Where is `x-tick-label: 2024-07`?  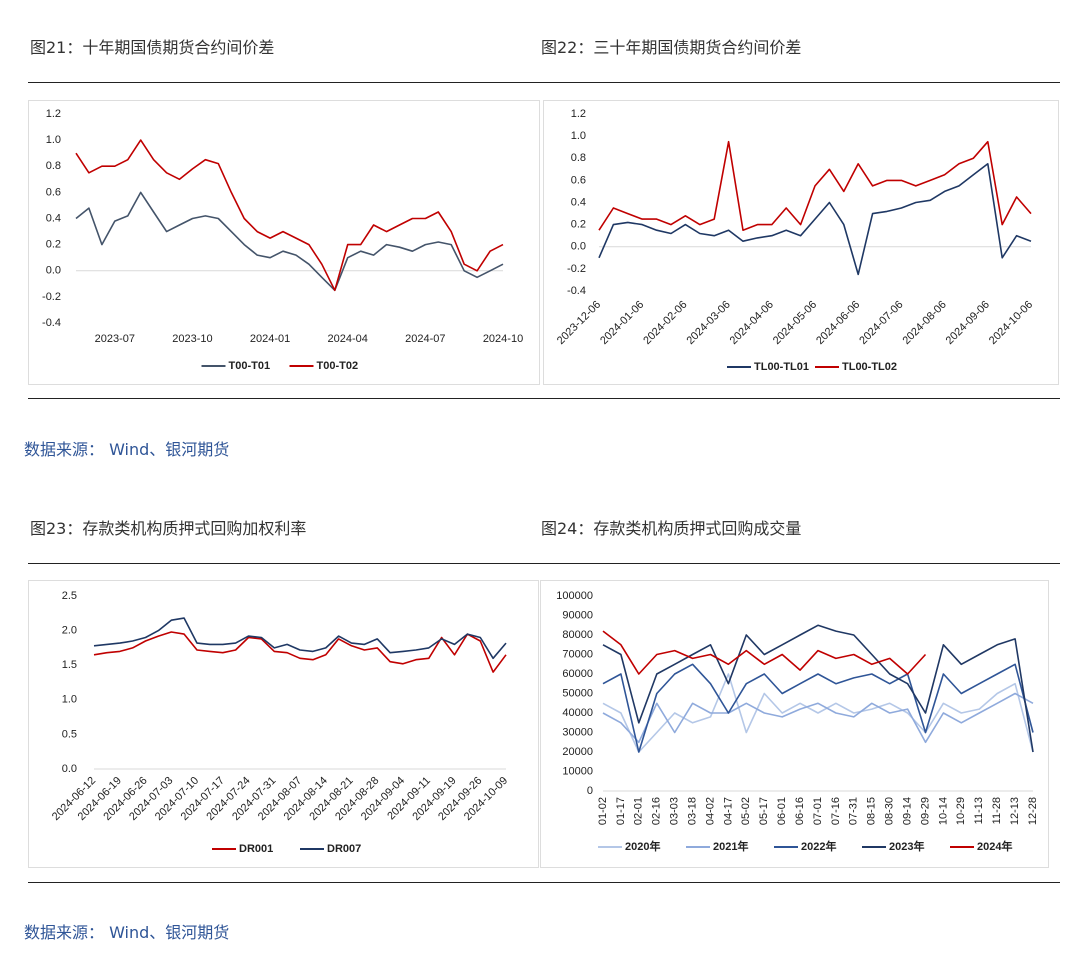
x-tick-label: 2024-07 is located at coordinates (425, 339).